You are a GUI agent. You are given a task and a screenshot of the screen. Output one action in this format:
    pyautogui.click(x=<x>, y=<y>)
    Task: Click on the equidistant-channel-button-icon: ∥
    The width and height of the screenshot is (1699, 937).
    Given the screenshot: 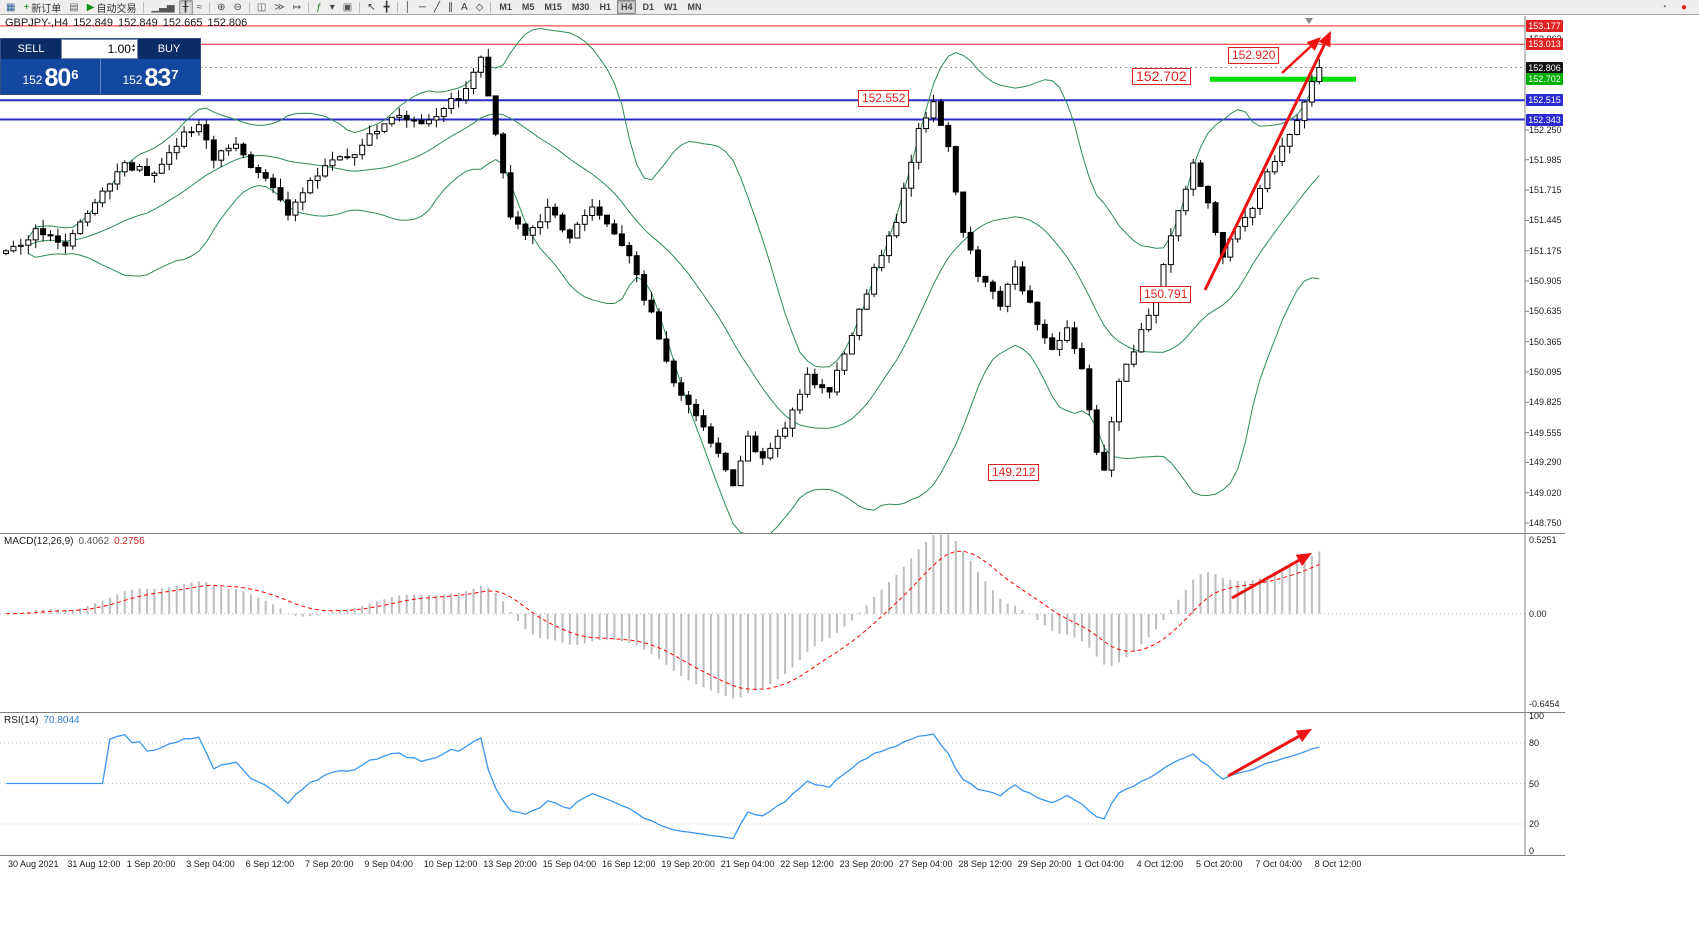 What is the action you would take?
    pyautogui.click(x=450, y=7)
    